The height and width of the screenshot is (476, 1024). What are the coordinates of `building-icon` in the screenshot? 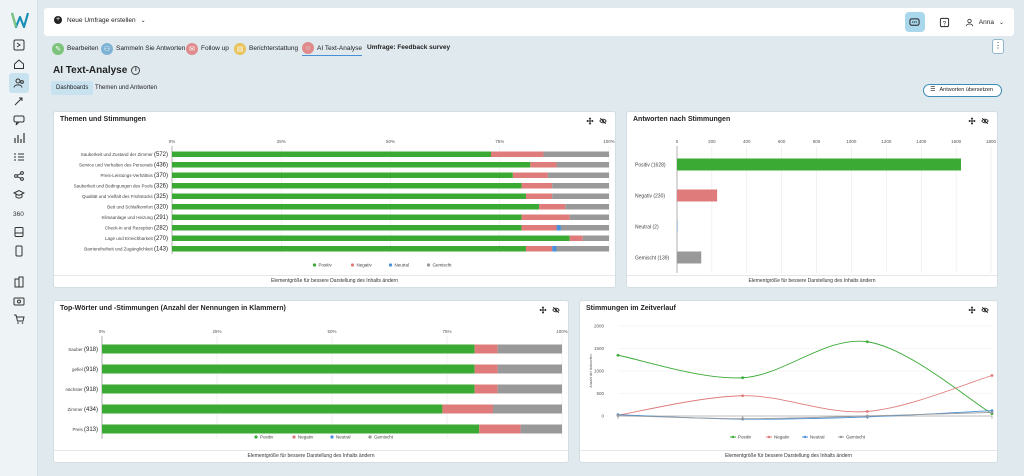 It's located at (19, 282).